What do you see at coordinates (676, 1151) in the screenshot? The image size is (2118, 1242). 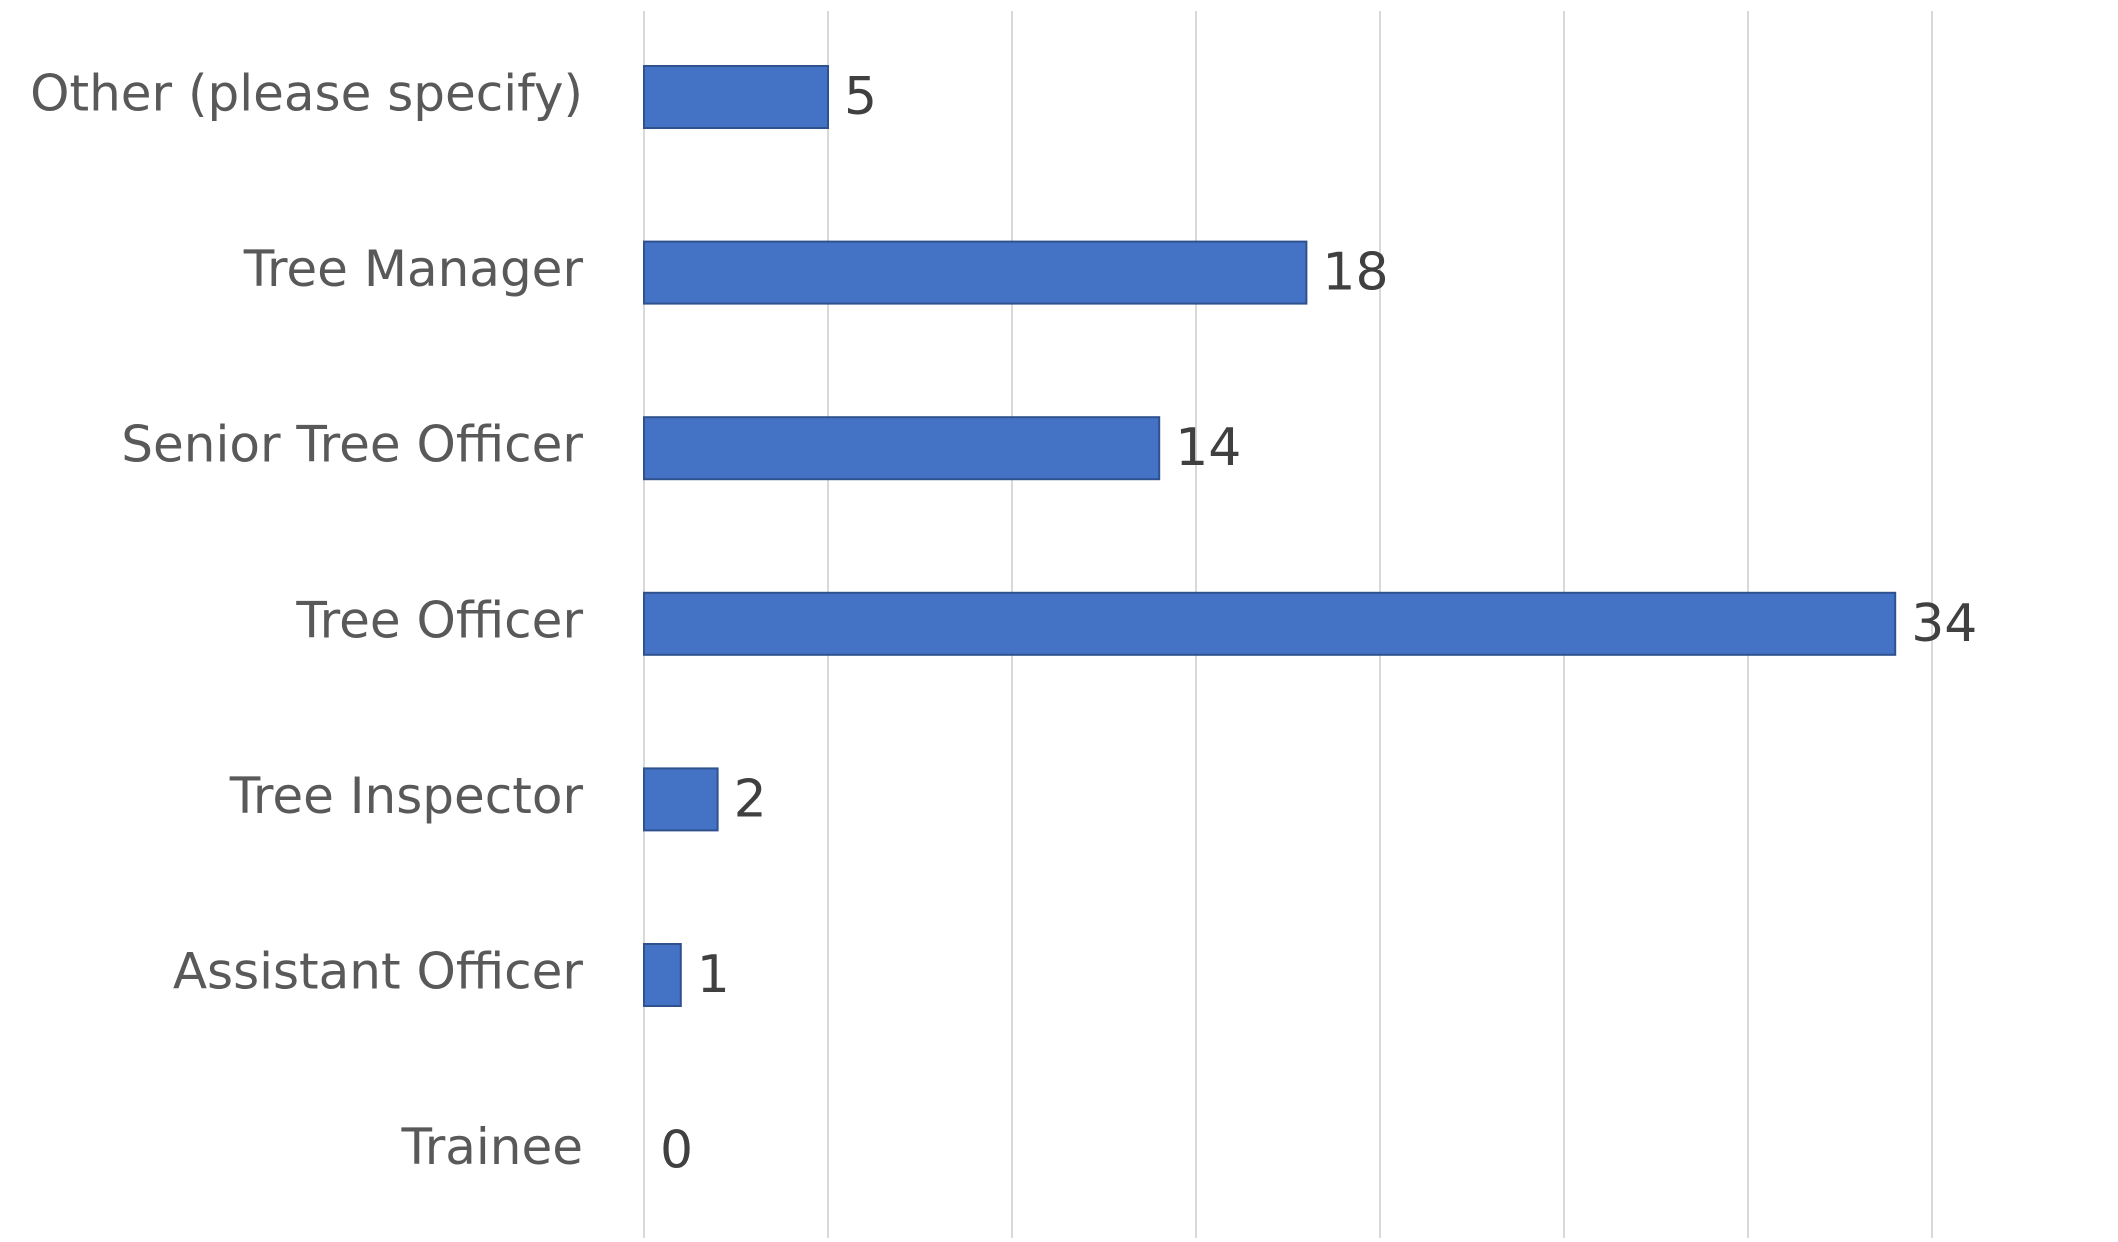 I see `value-label: 0` at bounding box center [676, 1151].